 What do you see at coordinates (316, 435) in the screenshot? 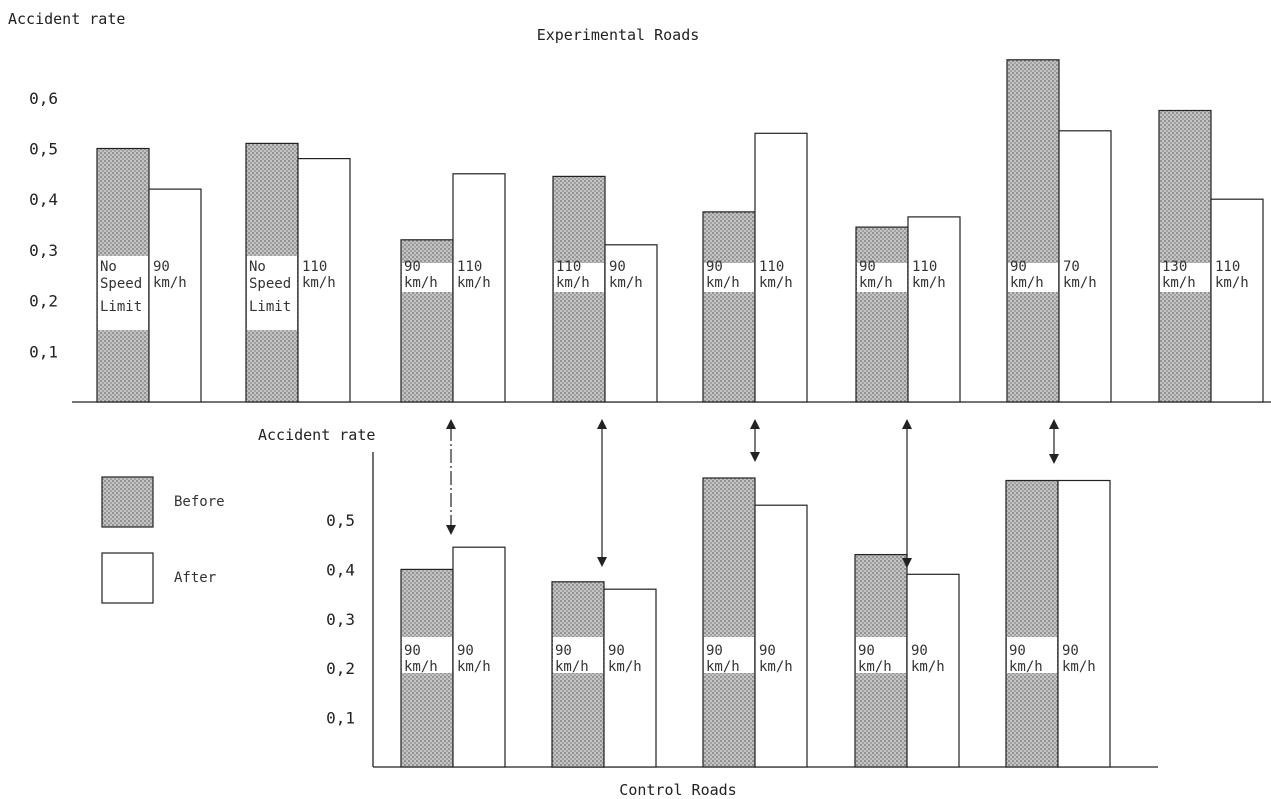
I see `bottom-y-axis-label: Accident rate` at bounding box center [316, 435].